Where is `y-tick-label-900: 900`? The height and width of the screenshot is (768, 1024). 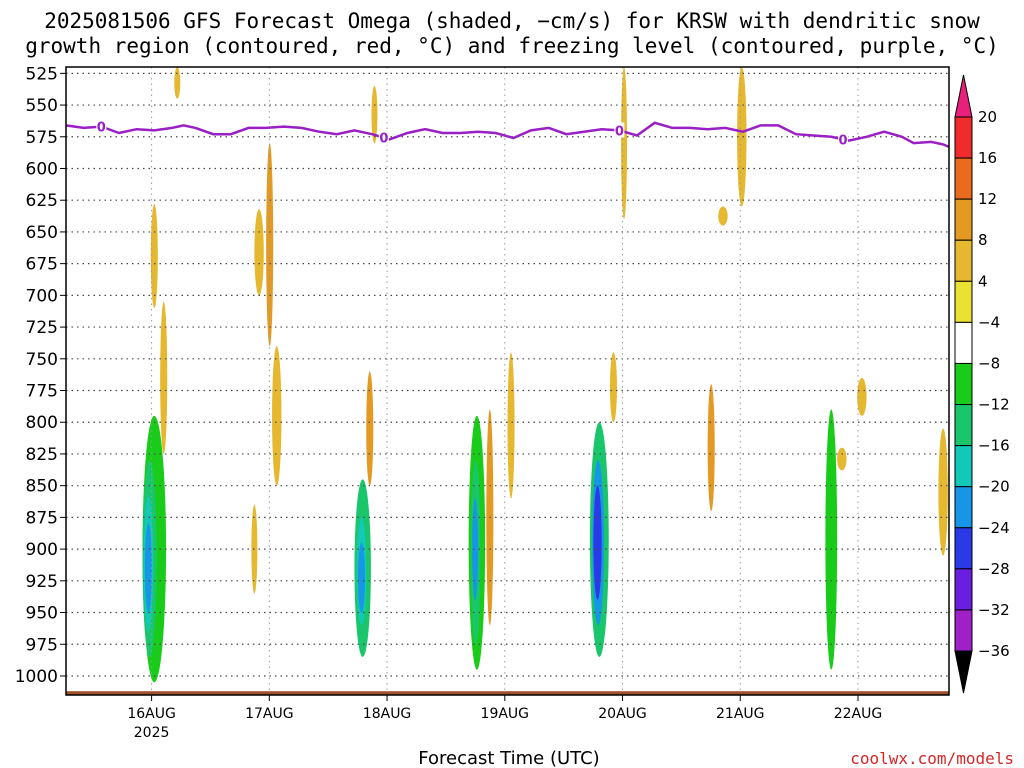
y-tick-label-900: 900 is located at coordinates (42, 550).